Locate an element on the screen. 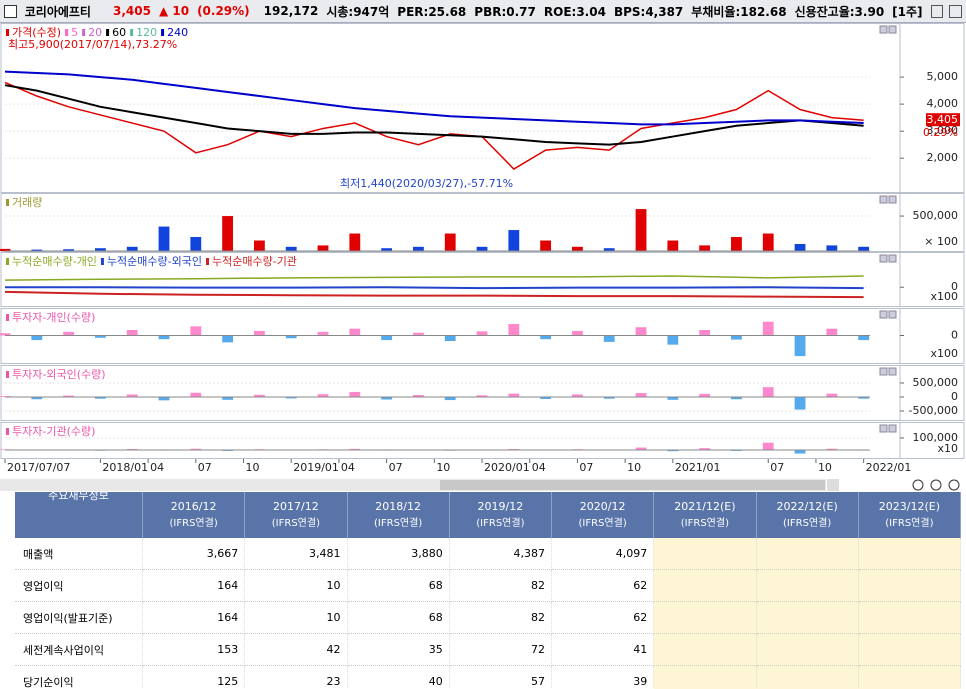 Image resolution: width=966 pixels, height=689 pixels. cell: 41 is located at coordinates (603, 649).